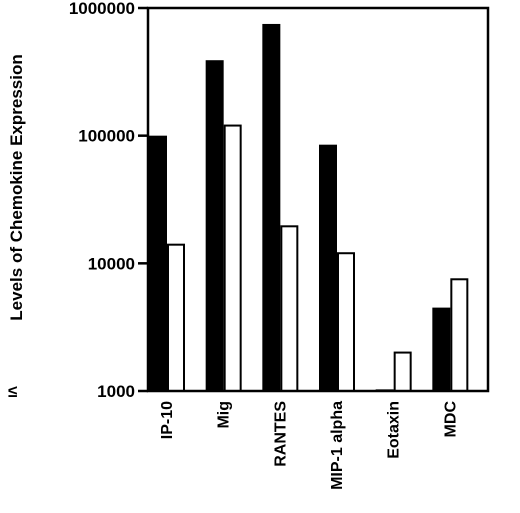  What do you see at coordinates (394, 430) in the screenshot?
I see `category-label: Eotaxin` at bounding box center [394, 430].